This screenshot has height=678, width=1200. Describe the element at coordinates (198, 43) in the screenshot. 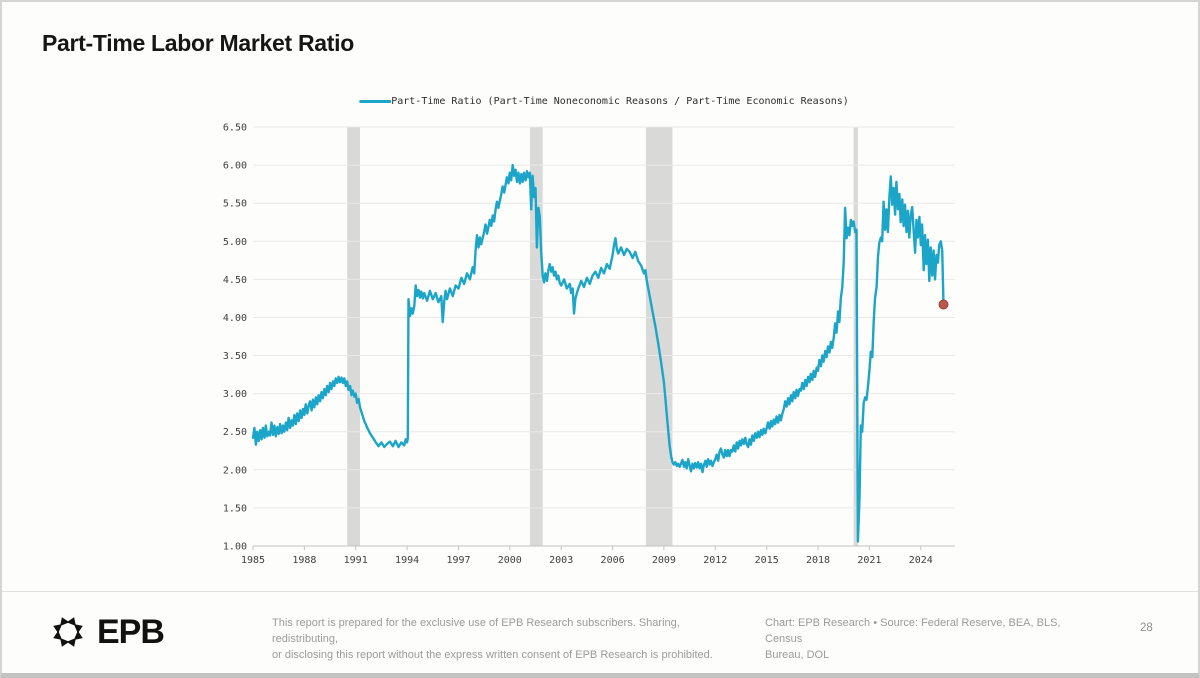

I see `page-title: Part-Time Labor Market Ratio` at that location.